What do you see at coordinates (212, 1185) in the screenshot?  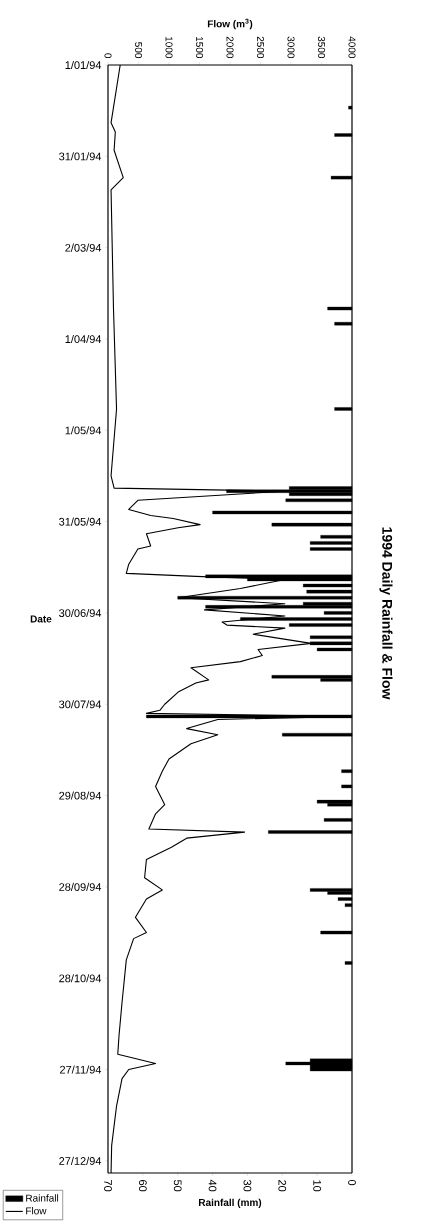 I see `x-tick-label: 40` at bounding box center [212, 1185].